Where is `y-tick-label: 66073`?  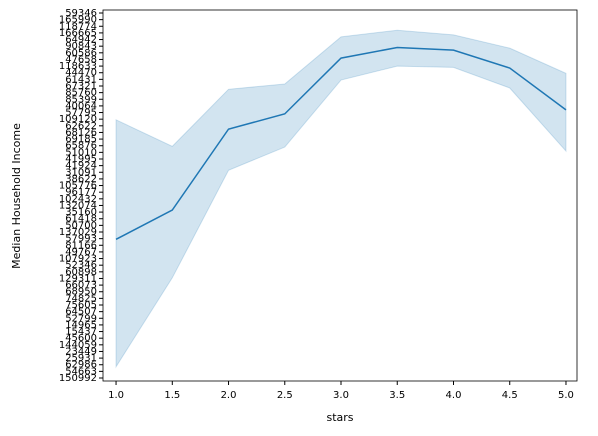
y-tick-label: 66073 is located at coordinates (81, 285).